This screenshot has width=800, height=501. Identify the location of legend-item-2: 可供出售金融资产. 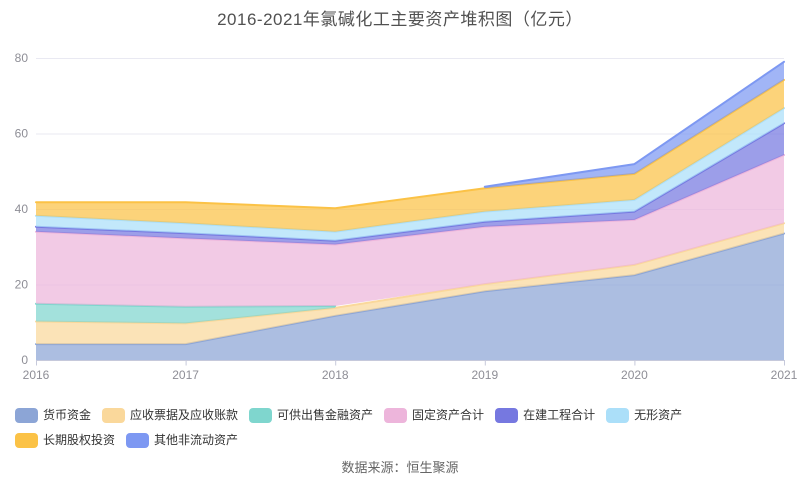
(311, 415).